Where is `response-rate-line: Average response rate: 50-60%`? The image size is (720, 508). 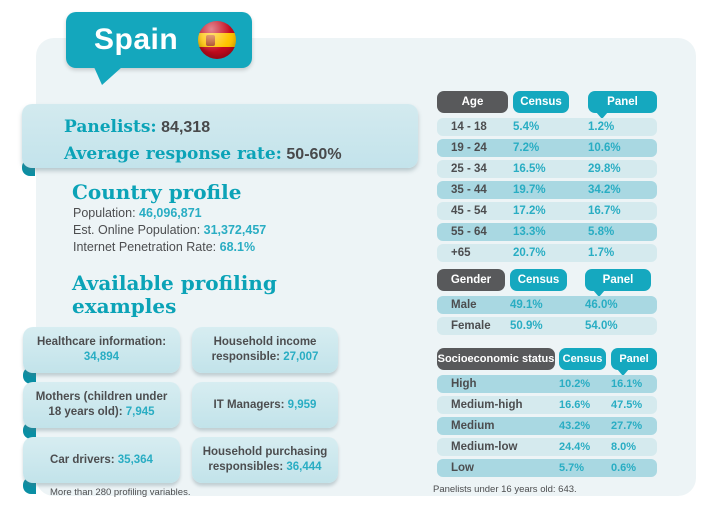 response-rate-line: Average response rate: 50-60% is located at coordinates (241, 154).